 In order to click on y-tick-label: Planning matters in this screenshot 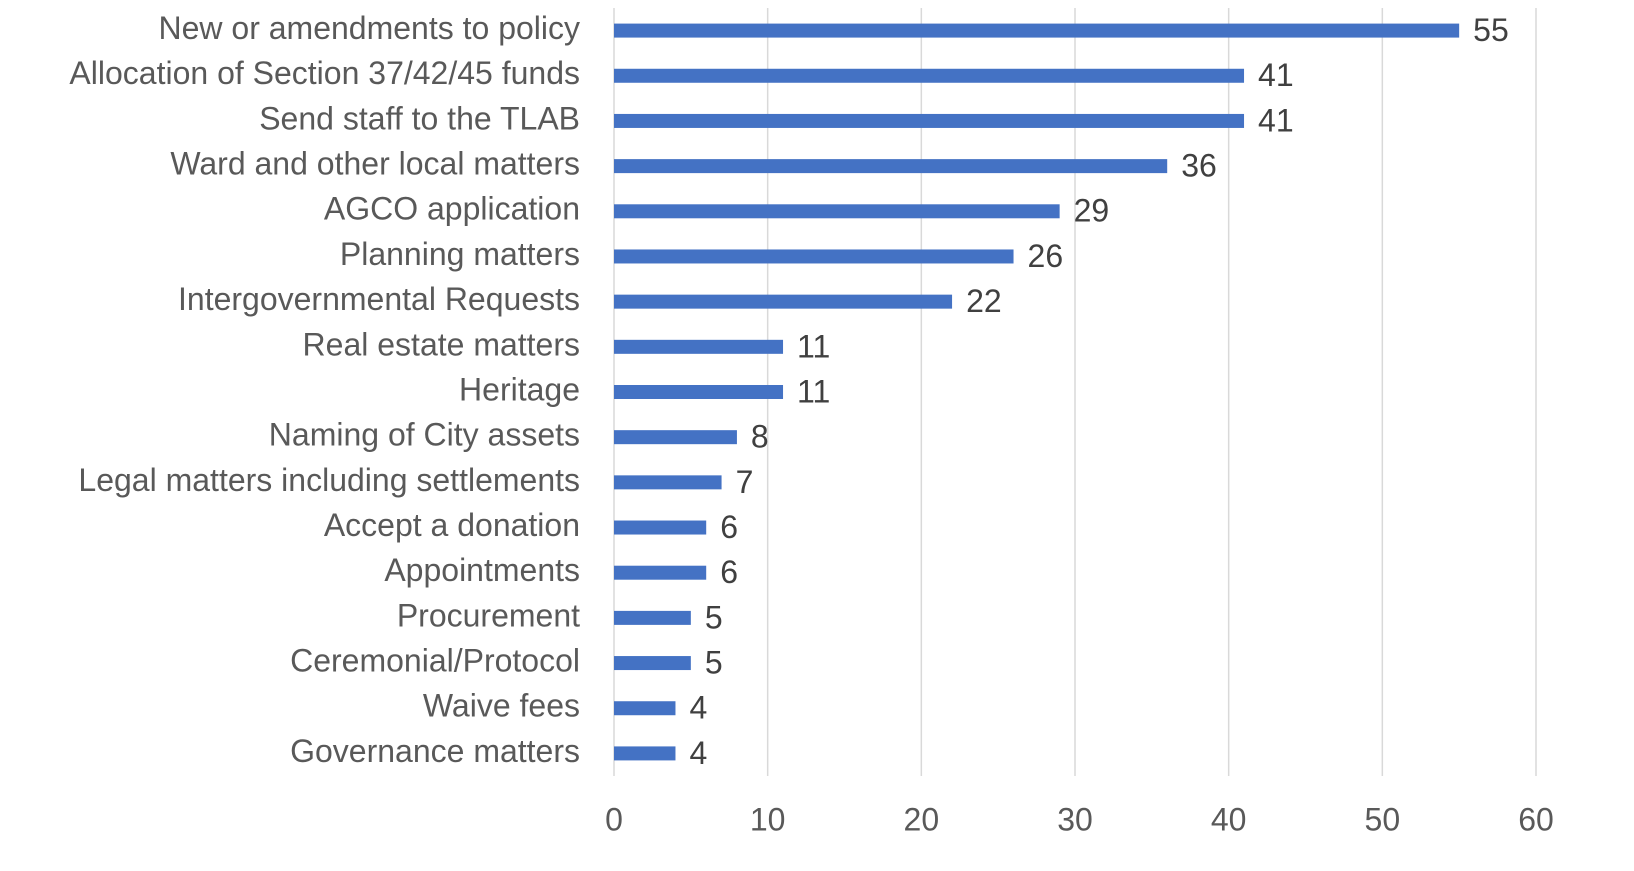, I will do `click(460, 254)`.